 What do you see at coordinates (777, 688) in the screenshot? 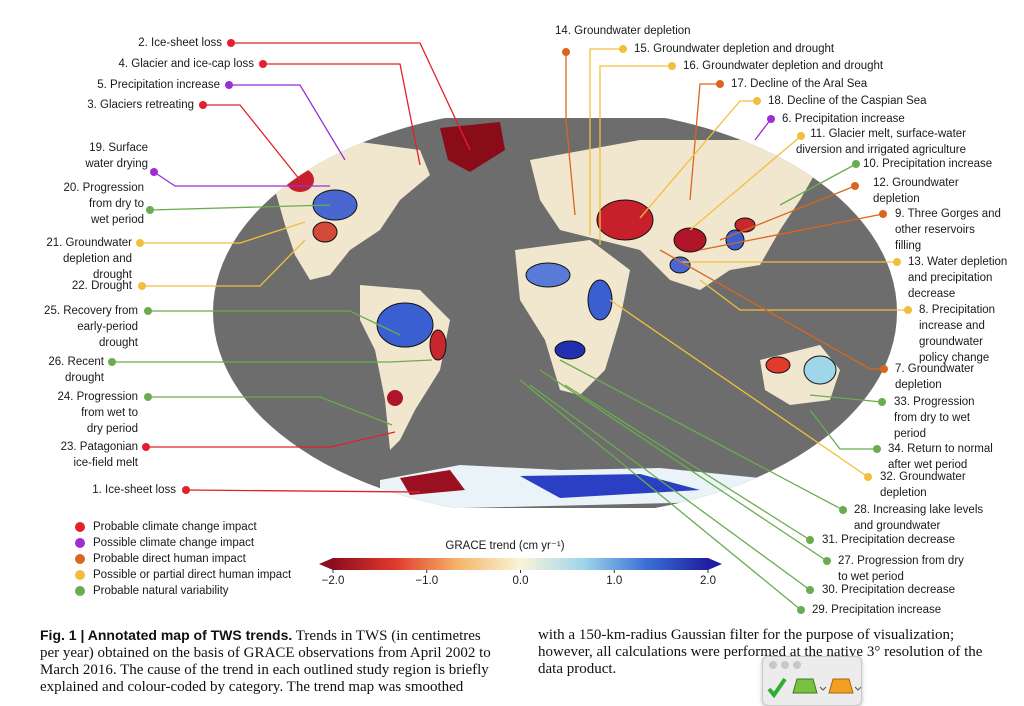
I see `check-icon` at bounding box center [777, 688].